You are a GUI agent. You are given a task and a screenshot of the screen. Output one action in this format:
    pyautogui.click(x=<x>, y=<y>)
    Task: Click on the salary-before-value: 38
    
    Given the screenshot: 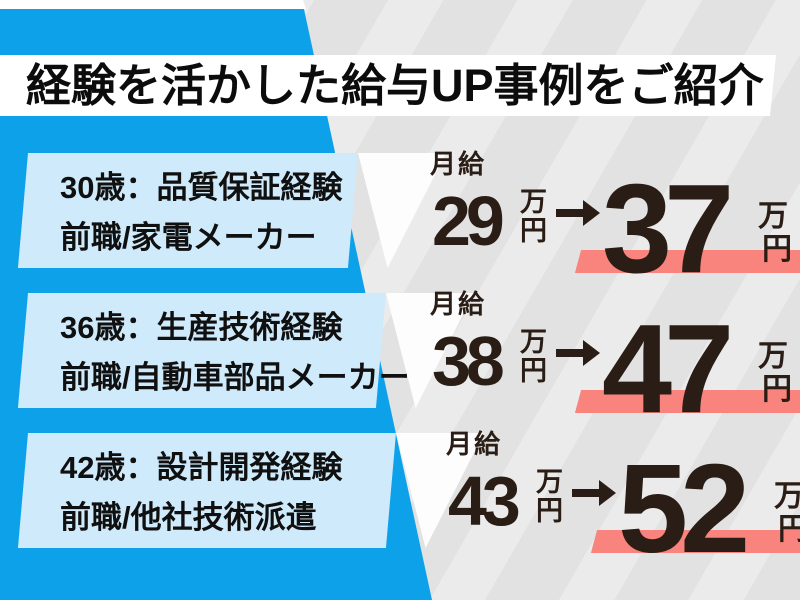 What is the action you would take?
    pyautogui.click(x=468, y=361)
    